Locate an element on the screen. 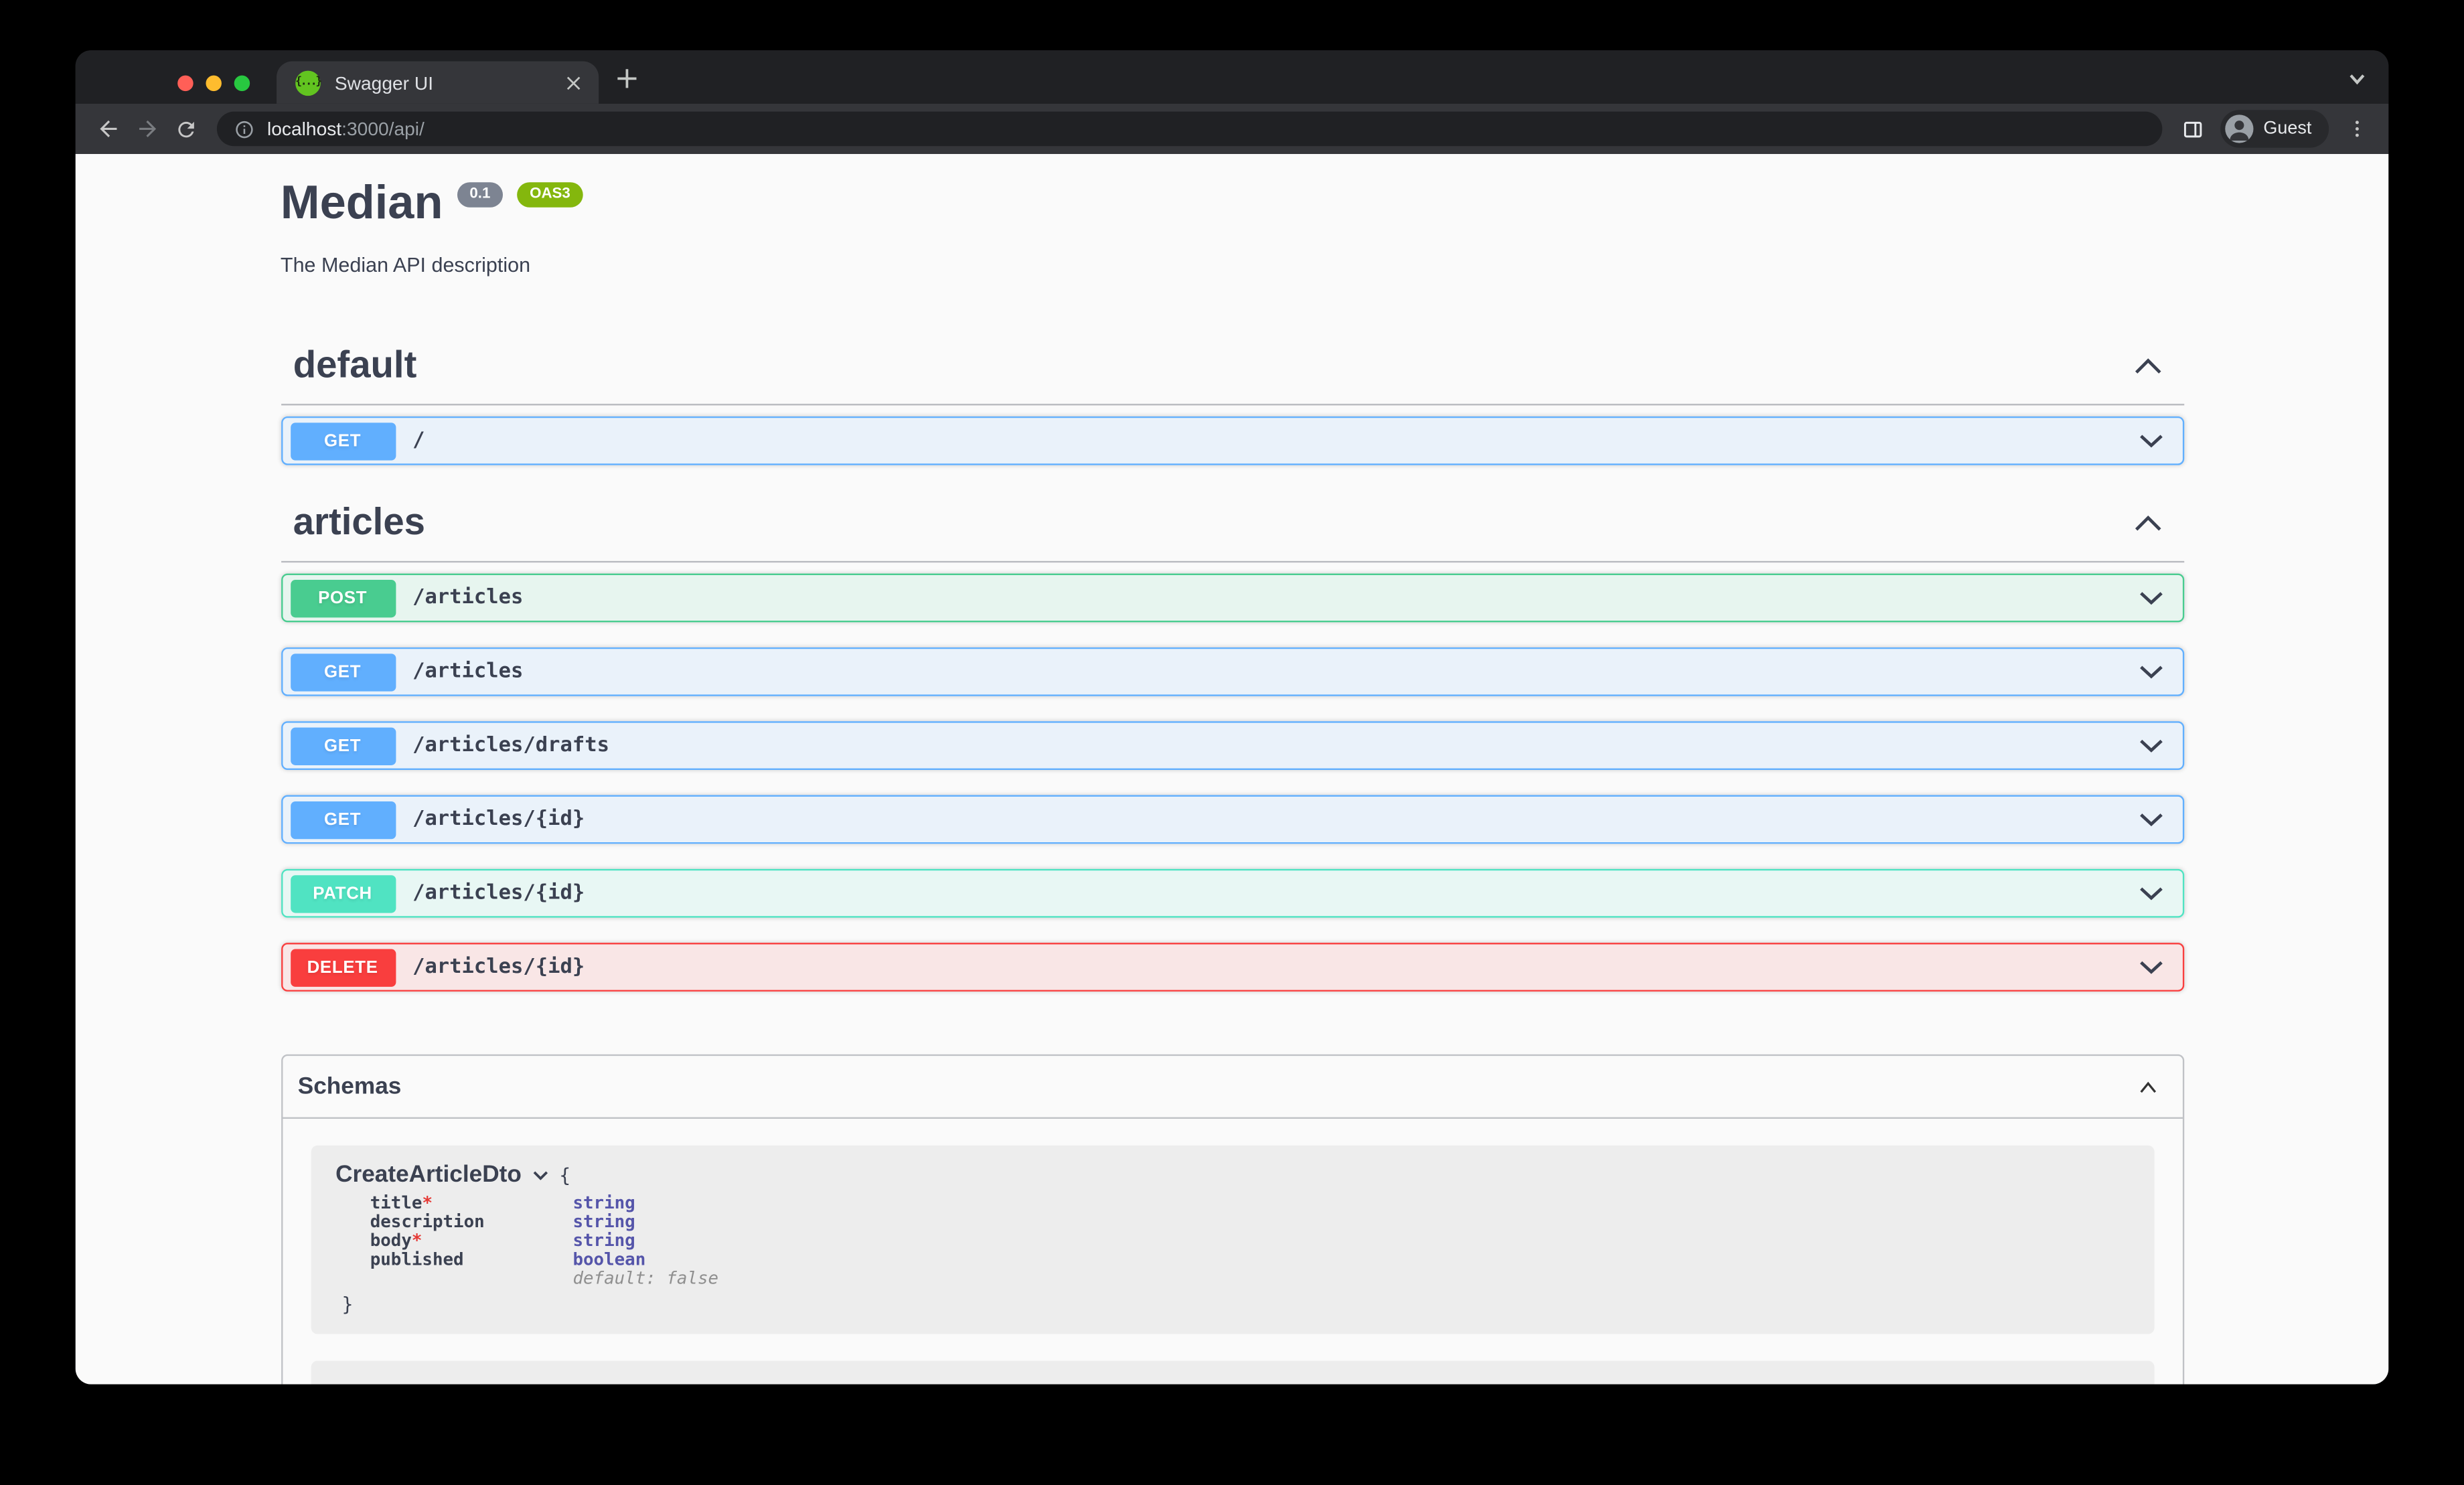 The height and width of the screenshot is (1485, 2464). operation-path: / is located at coordinates (418, 440).